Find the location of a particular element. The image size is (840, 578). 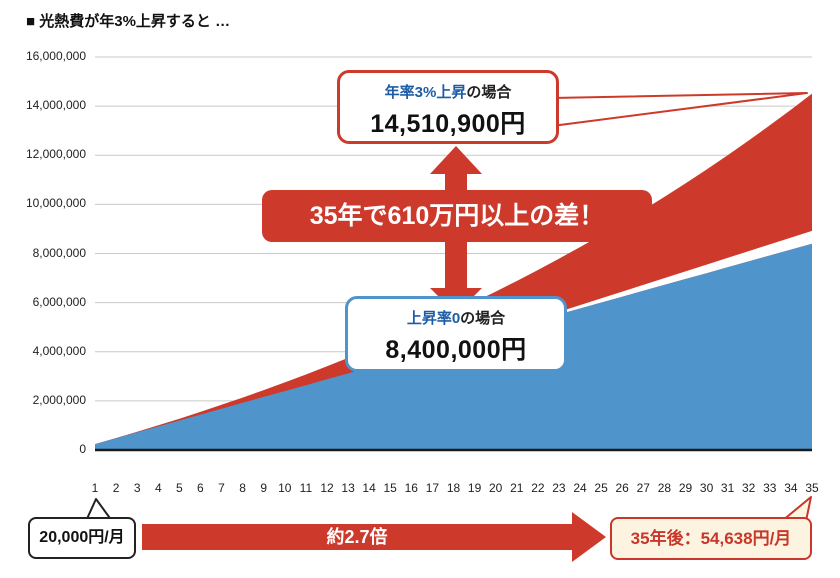

x-tick-label: 12 is located at coordinates (327, 488).